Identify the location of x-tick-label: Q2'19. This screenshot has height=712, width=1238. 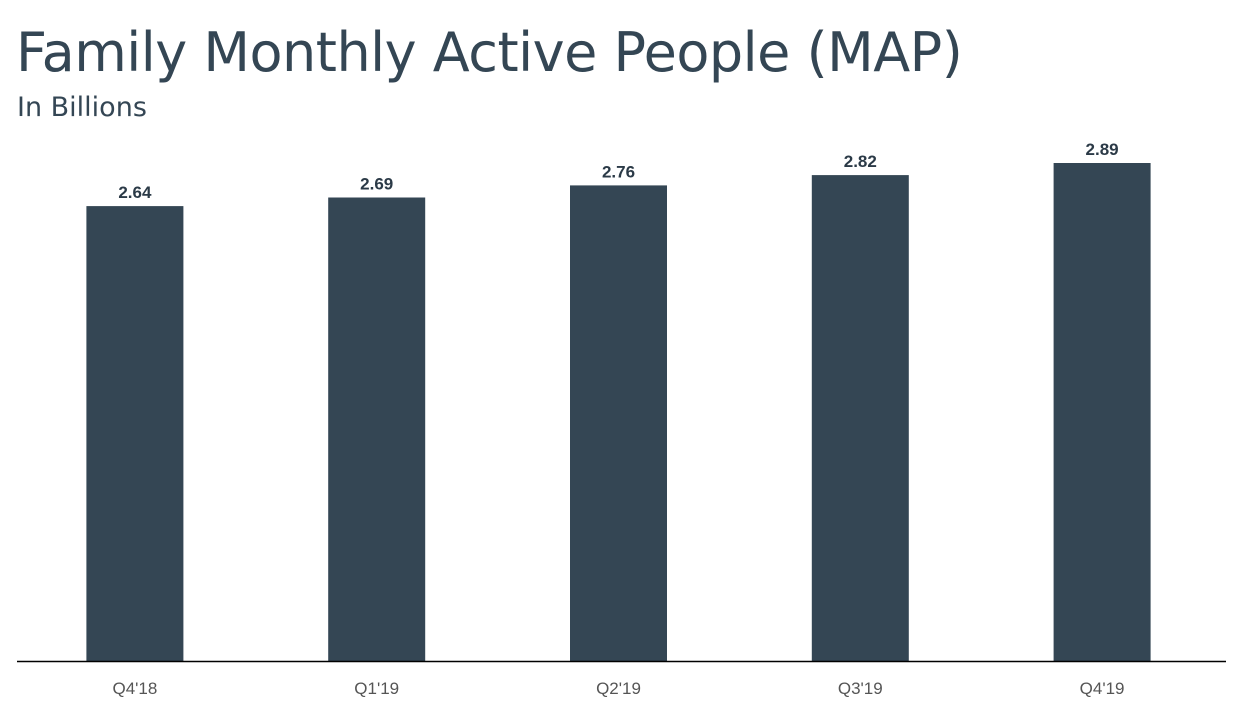
(618, 688).